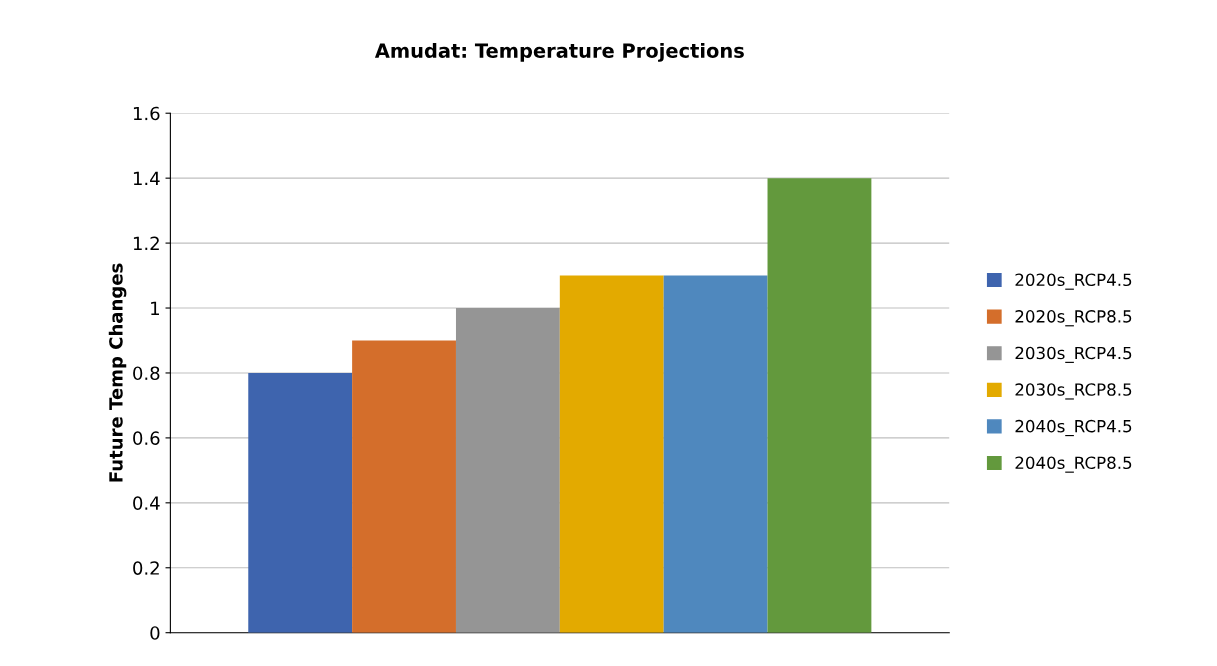  Describe the element at coordinates (559, 52) in the screenshot. I see `chart-title: Amudat: Temperature Projections` at that location.